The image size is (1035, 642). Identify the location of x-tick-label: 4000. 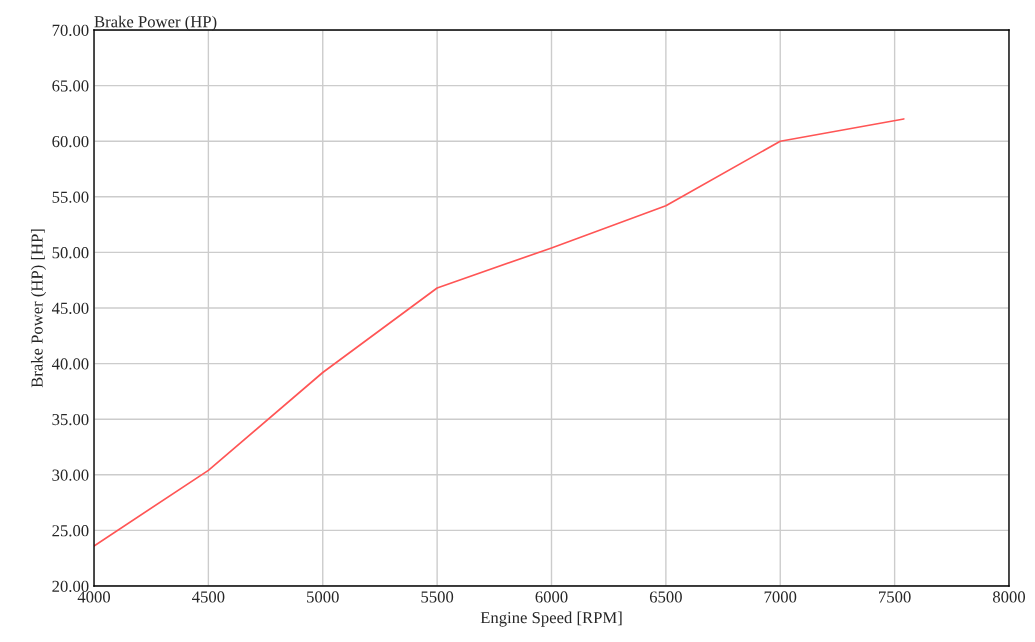
(94, 597).